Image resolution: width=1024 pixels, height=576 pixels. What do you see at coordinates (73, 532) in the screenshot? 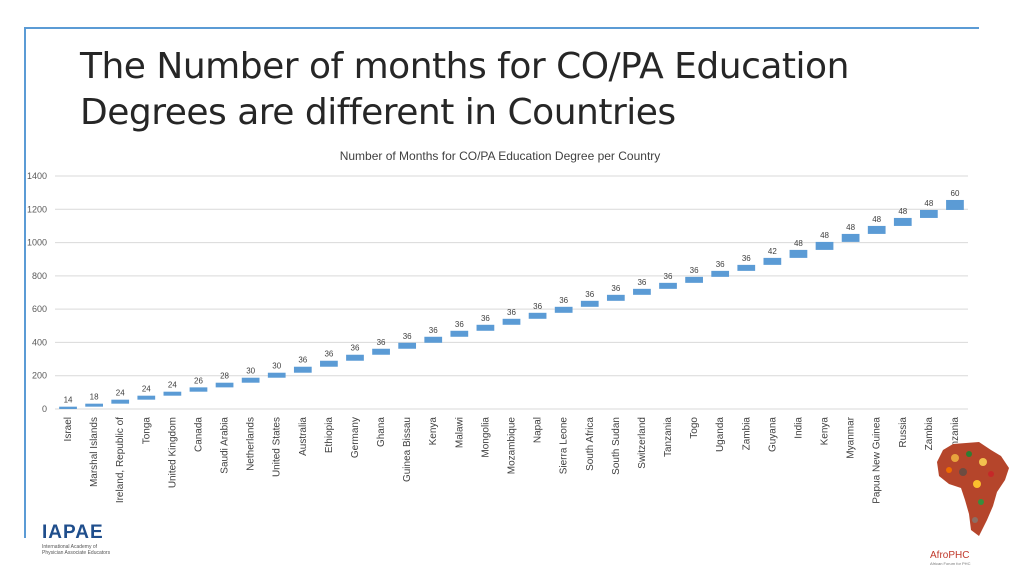
I see `iapae-logo-text: IAPAE` at bounding box center [73, 532].